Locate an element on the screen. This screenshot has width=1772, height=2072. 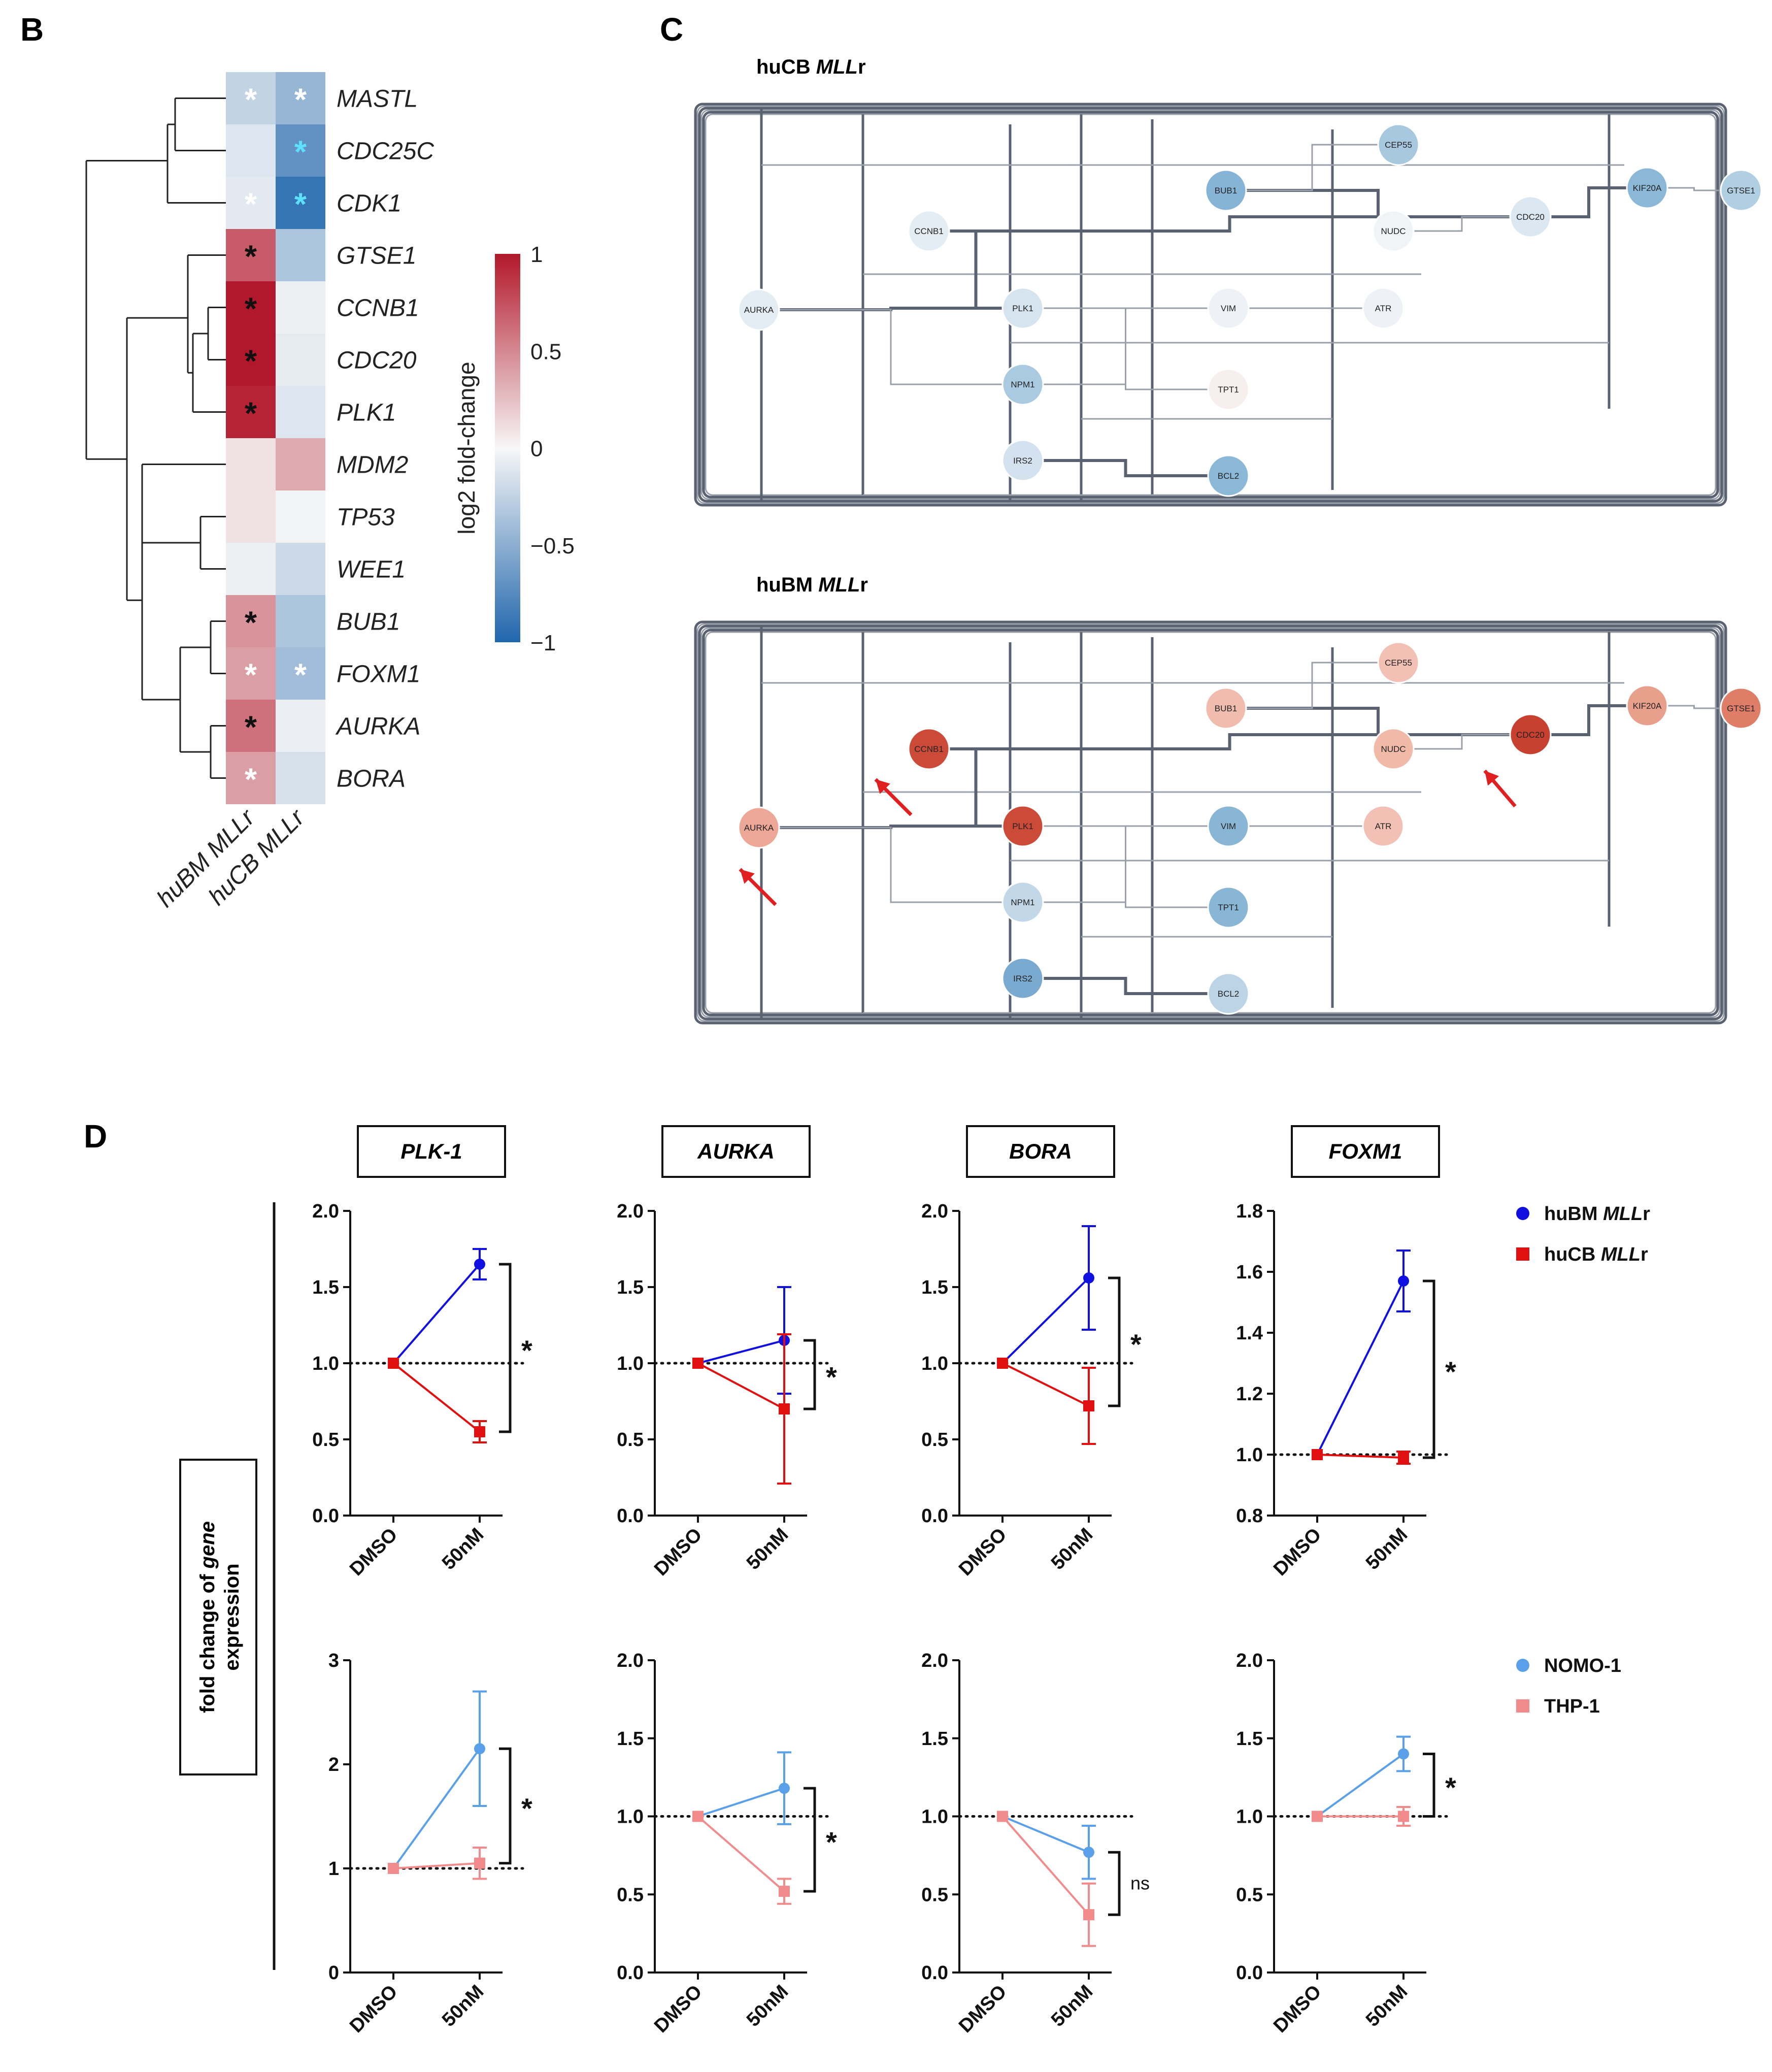
gene-title: BORA is located at coordinates (1041, 1151).